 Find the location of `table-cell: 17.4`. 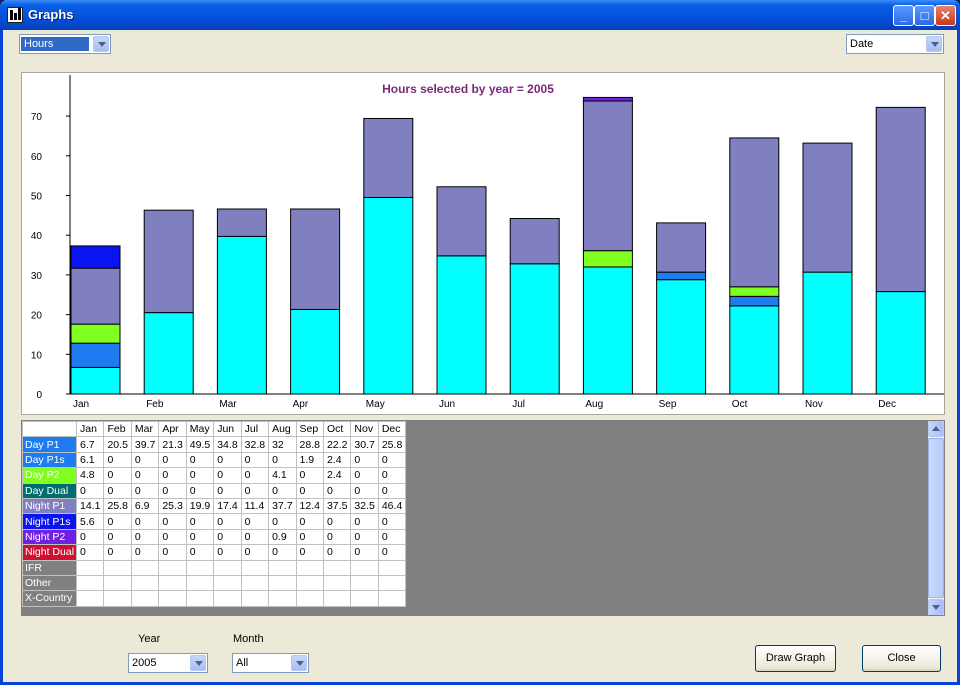

table-cell: 17.4 is located at coordinates (227, 506).